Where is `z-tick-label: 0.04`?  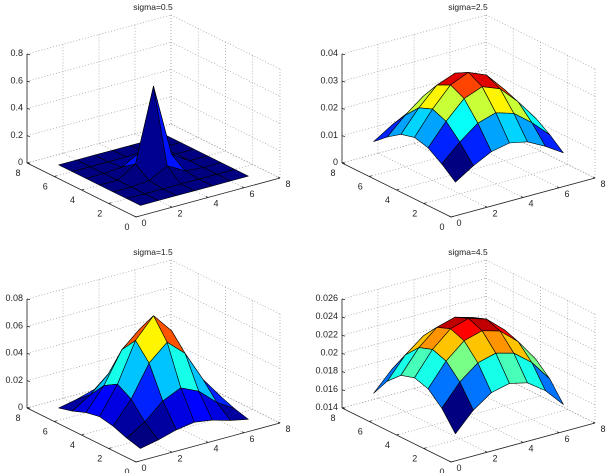
z-tick-label: 0.04 is located at coordinates (329, 53).